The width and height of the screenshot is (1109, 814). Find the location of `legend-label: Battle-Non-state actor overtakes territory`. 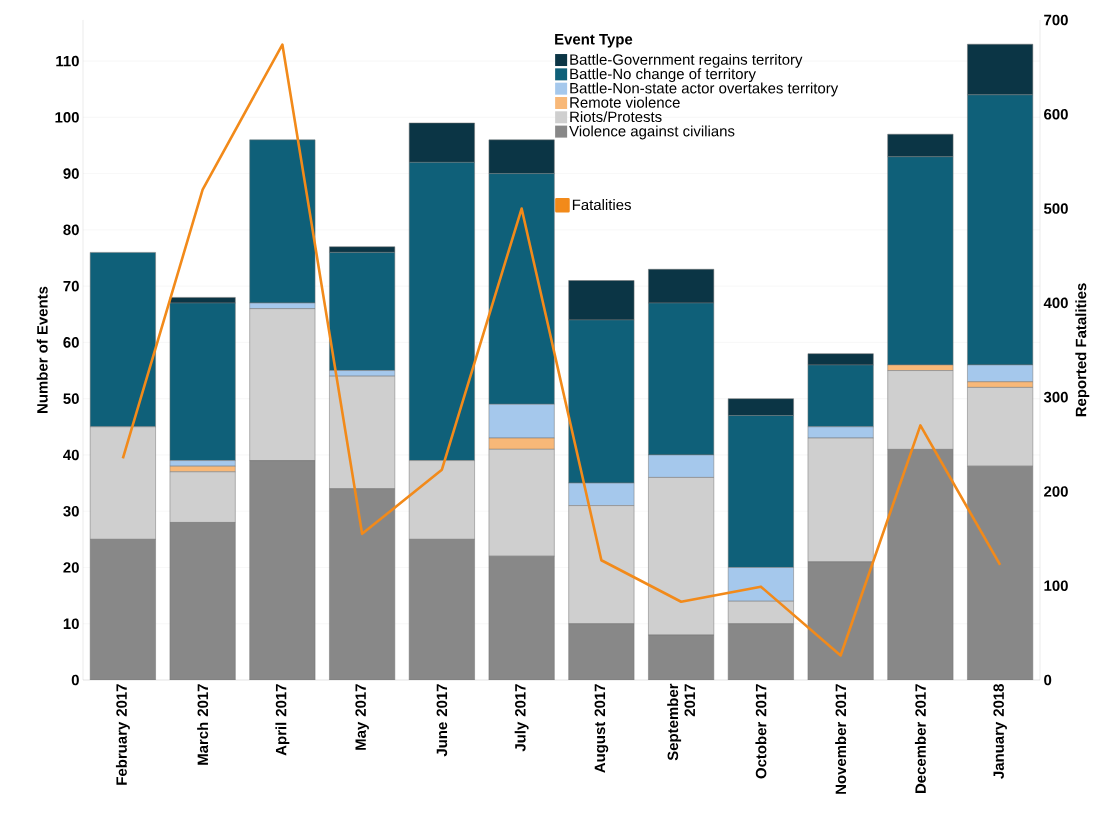

legend-label: Battle-Non-state actor overtakes territory is located at coordinates (704, 89).